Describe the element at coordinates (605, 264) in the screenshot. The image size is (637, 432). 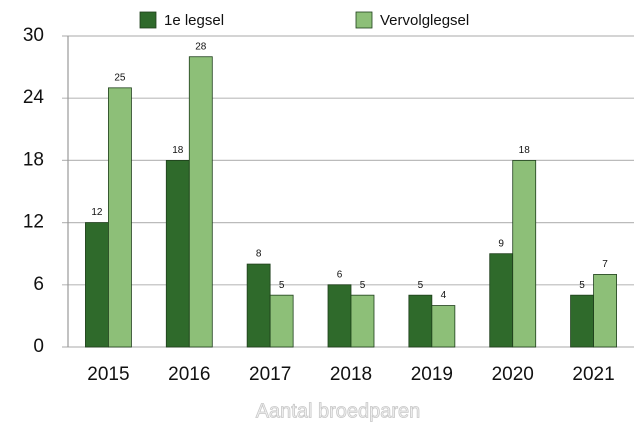
I see `data-label: 7` at that location.